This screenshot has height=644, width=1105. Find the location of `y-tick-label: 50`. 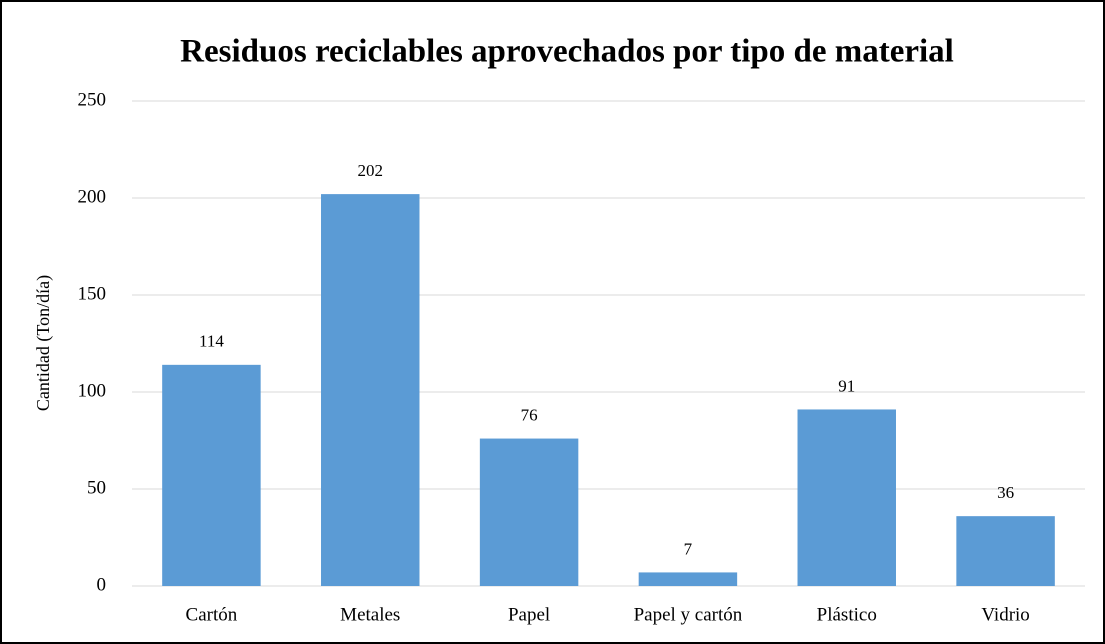

y-tick-label: 50 is located at coordinates (96, 487).